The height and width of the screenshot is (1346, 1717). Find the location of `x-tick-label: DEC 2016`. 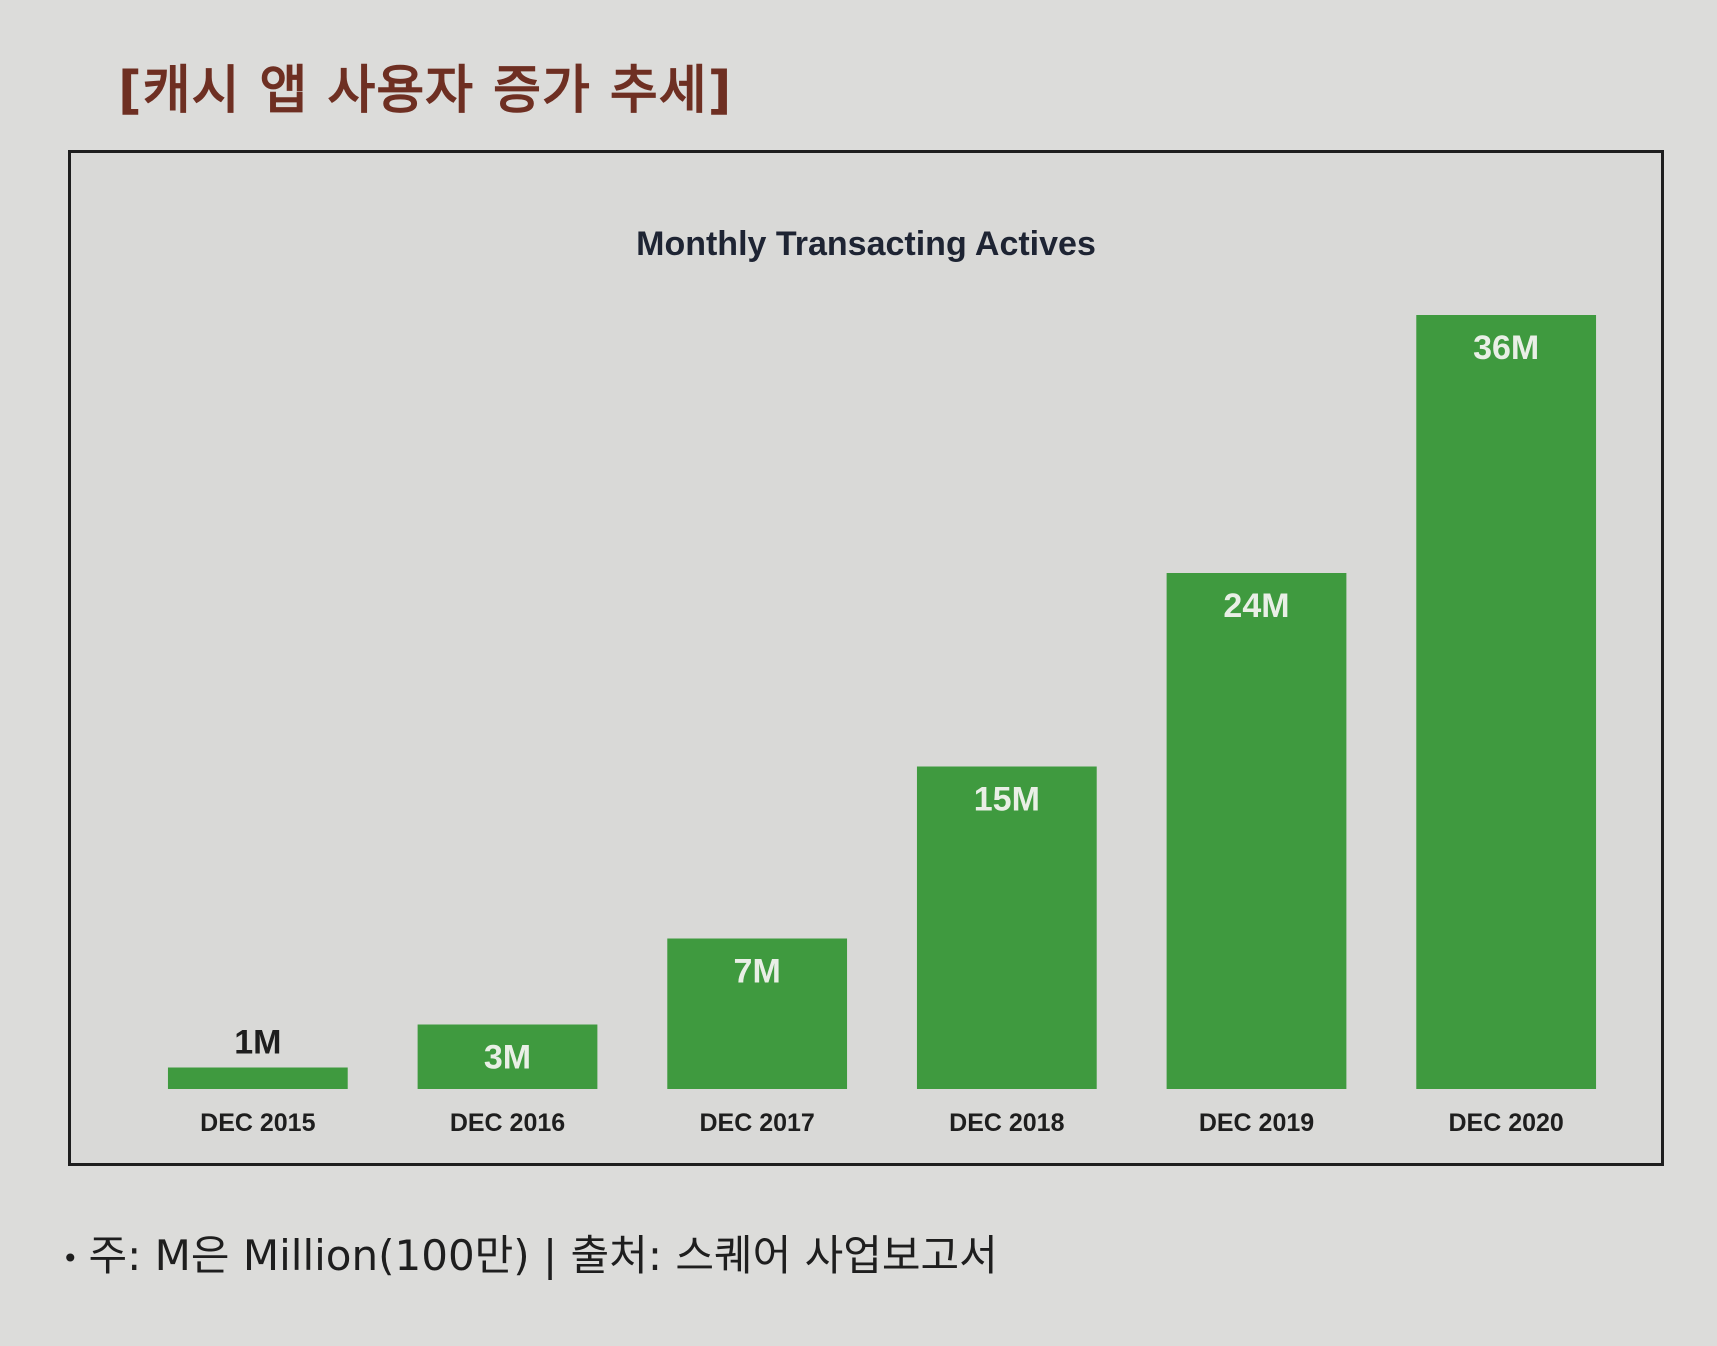

x-tick-label: DEC 2016 is located at coordinates (507, 1123).